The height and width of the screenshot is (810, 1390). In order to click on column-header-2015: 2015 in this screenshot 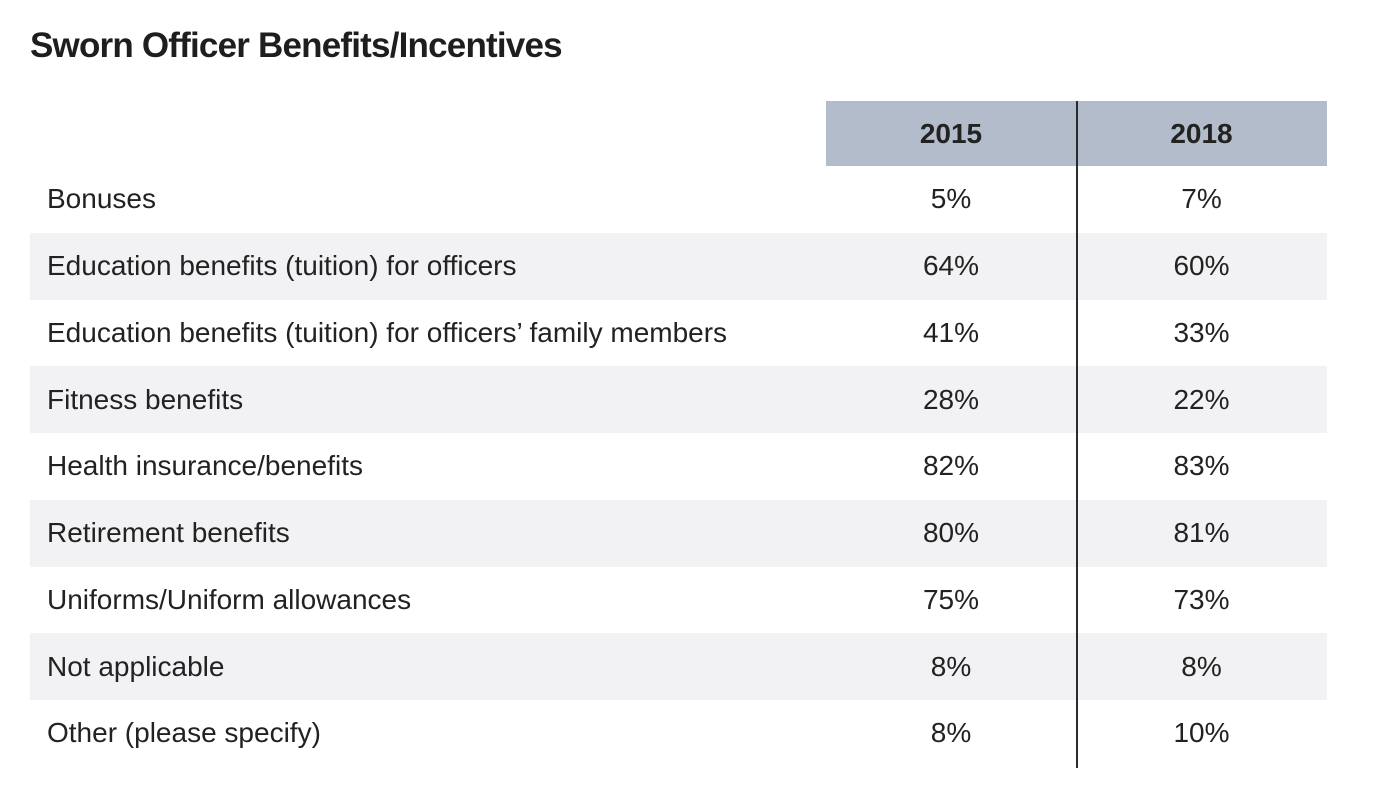, I will do `click(951, 133)`.